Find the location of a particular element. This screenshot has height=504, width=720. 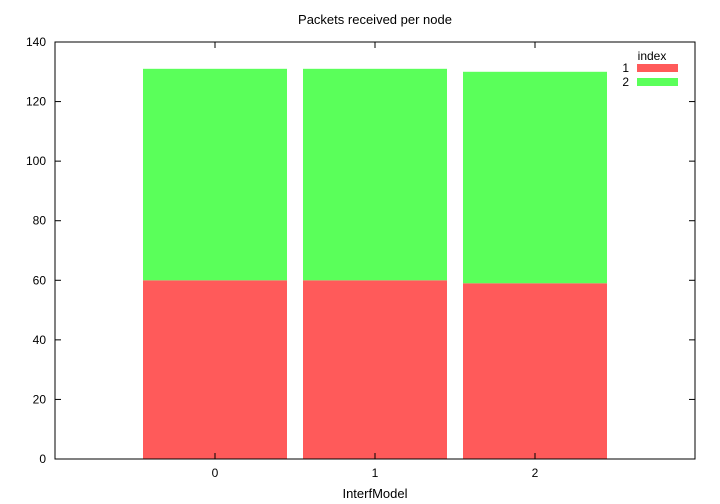

x-tick-label: 0 is located at coordinates (215, 473).